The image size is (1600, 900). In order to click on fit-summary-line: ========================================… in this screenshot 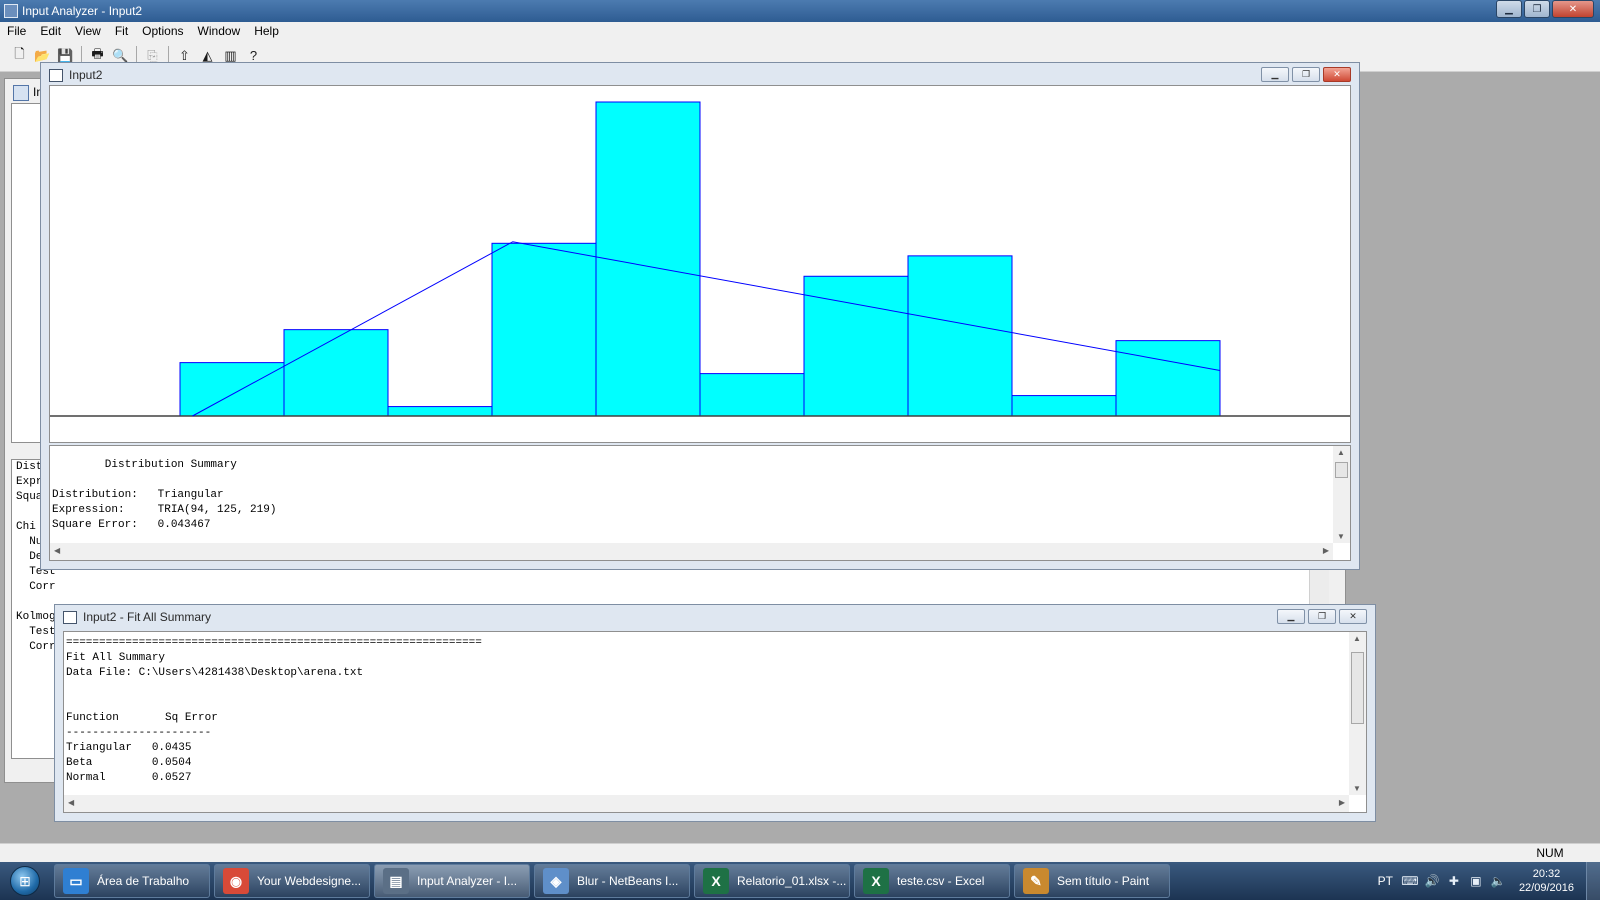, I will do `click(274, 643)`.